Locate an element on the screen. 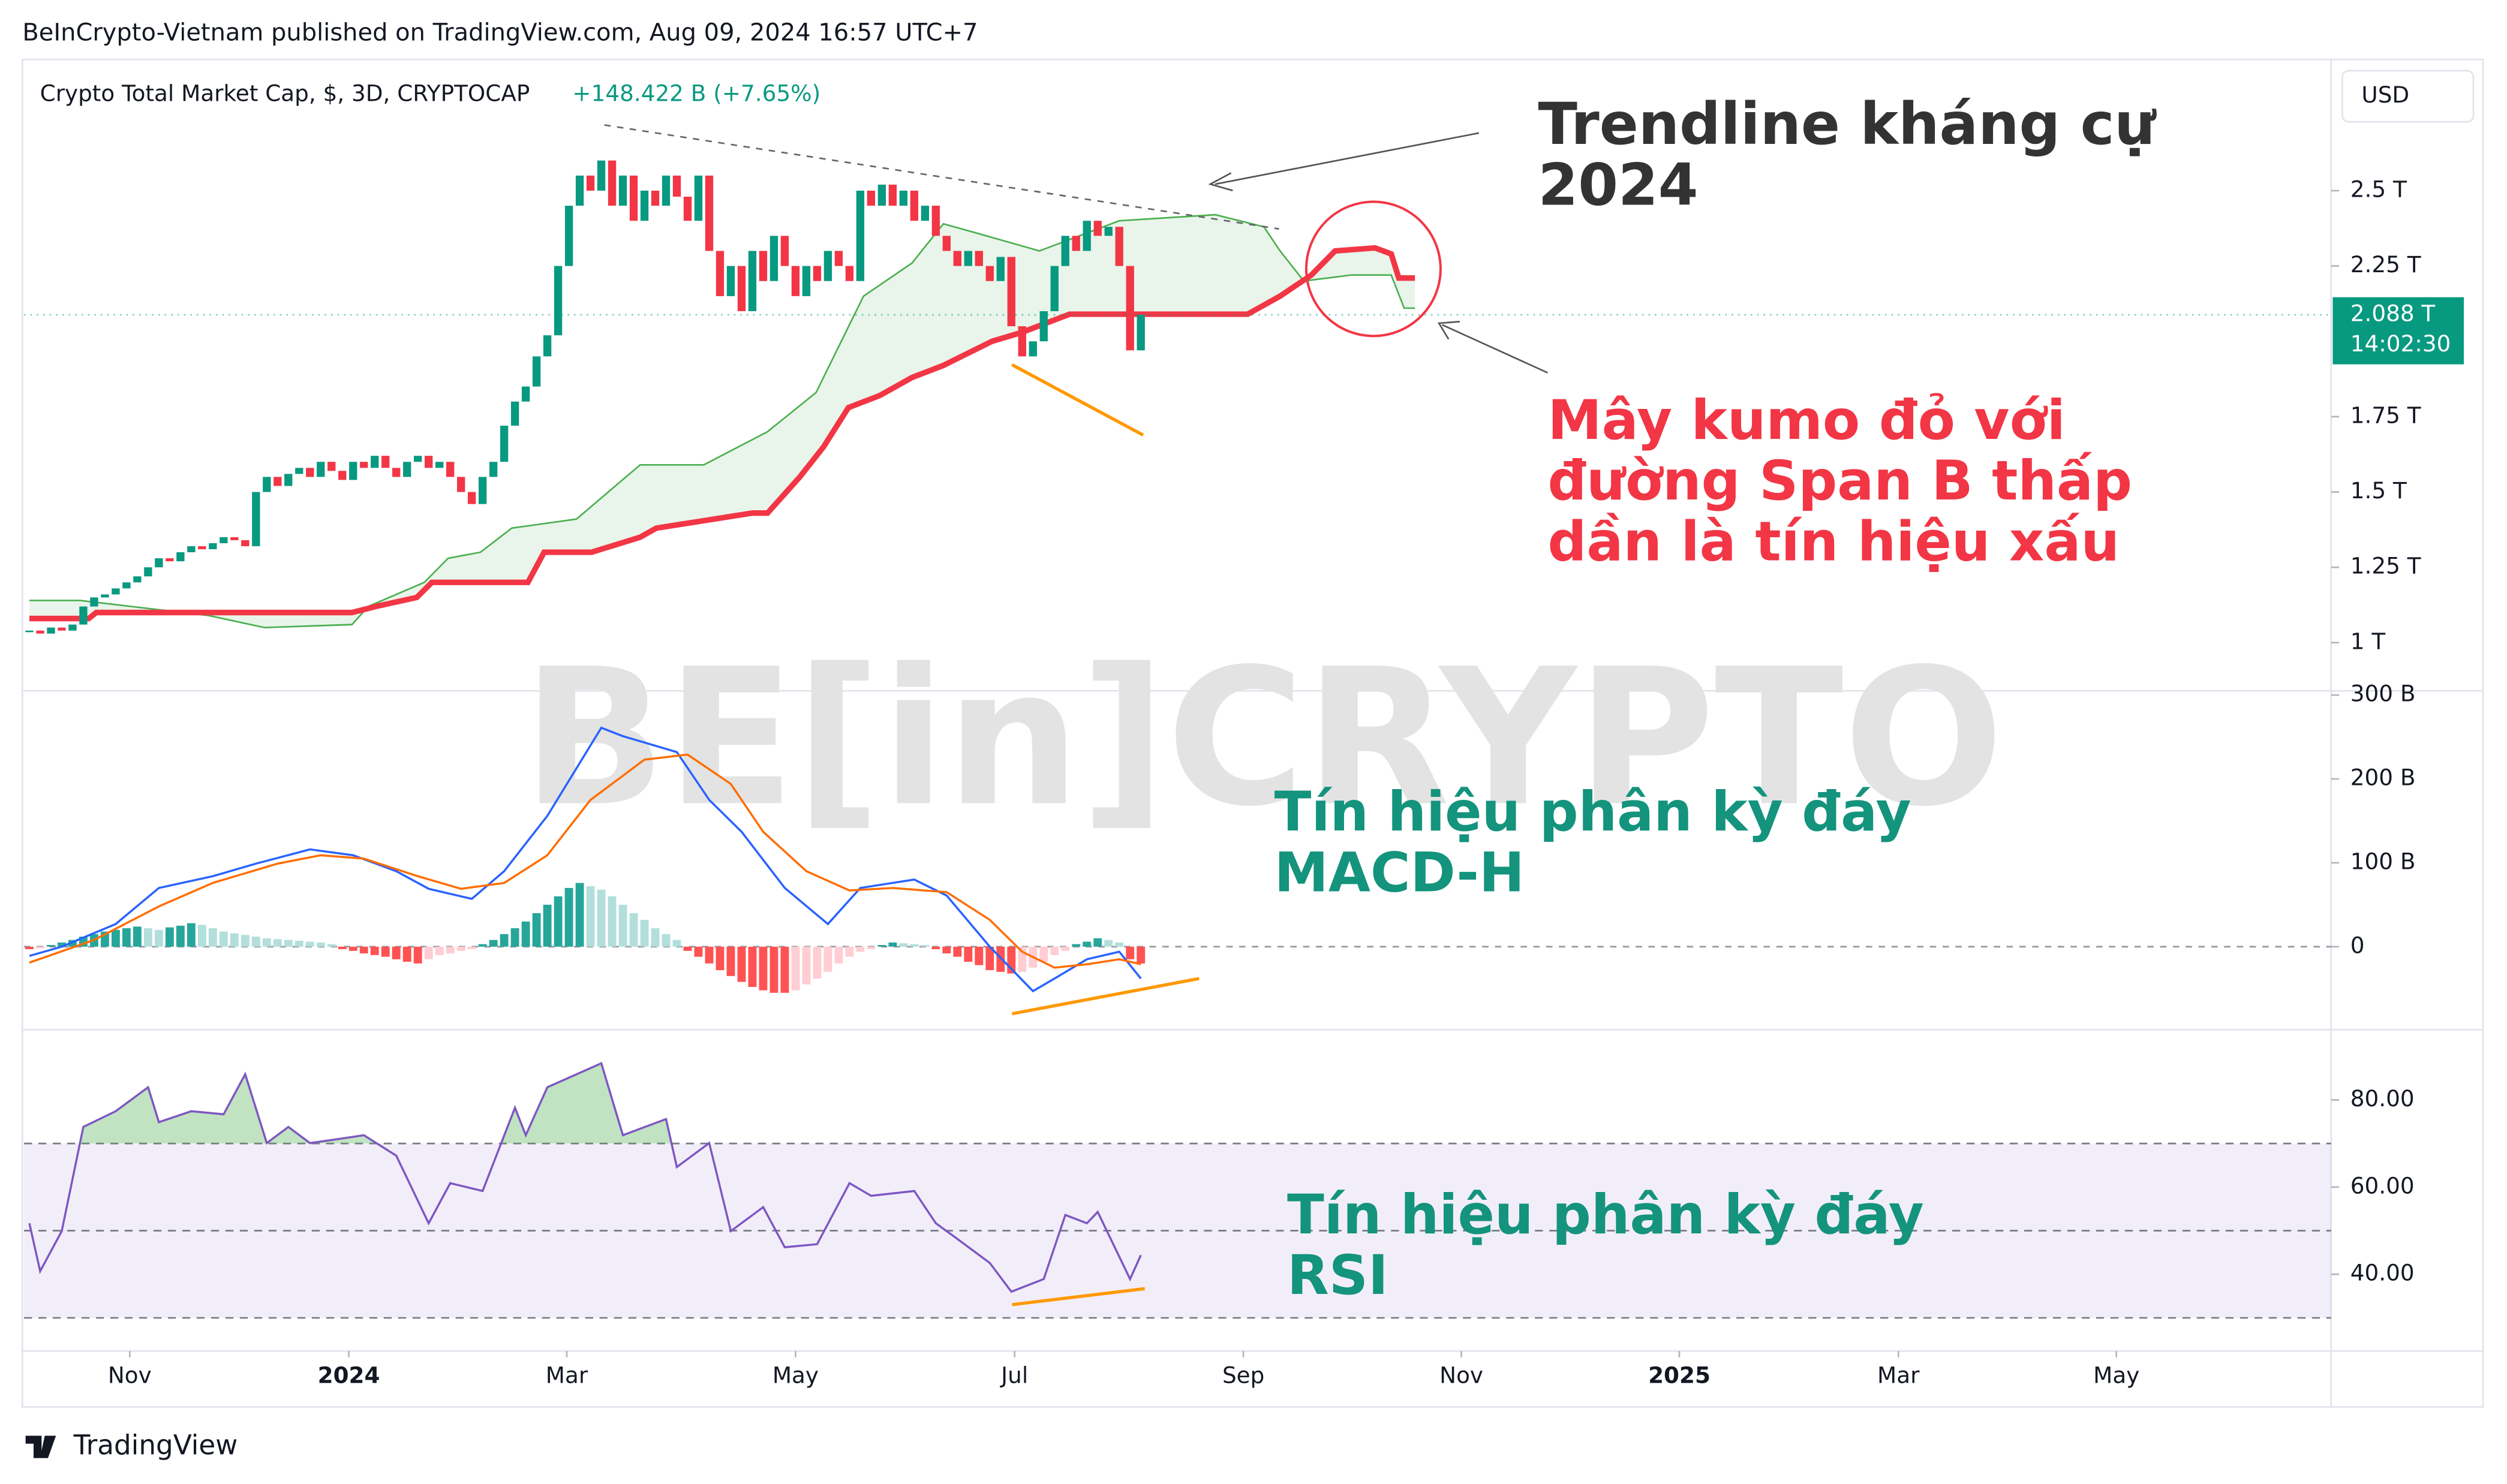 The height and width of the screenshot is (1484, 2507). annotation: đường Span B thấp is located at coordinates (1840, 481).